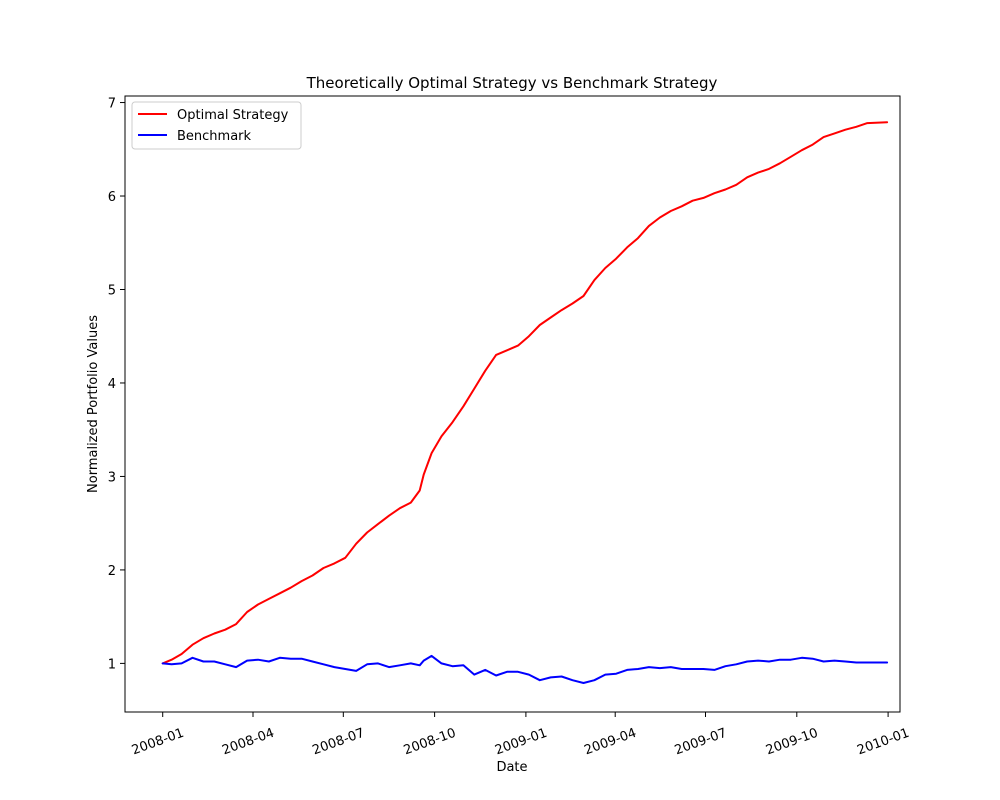 This screenshot has height=800, width=1000. What do you see at coordinates (93, 404) in the screenshot?
I see `y-axis-label: Normalized Portfolio Values` at bounding box center [93, 404].